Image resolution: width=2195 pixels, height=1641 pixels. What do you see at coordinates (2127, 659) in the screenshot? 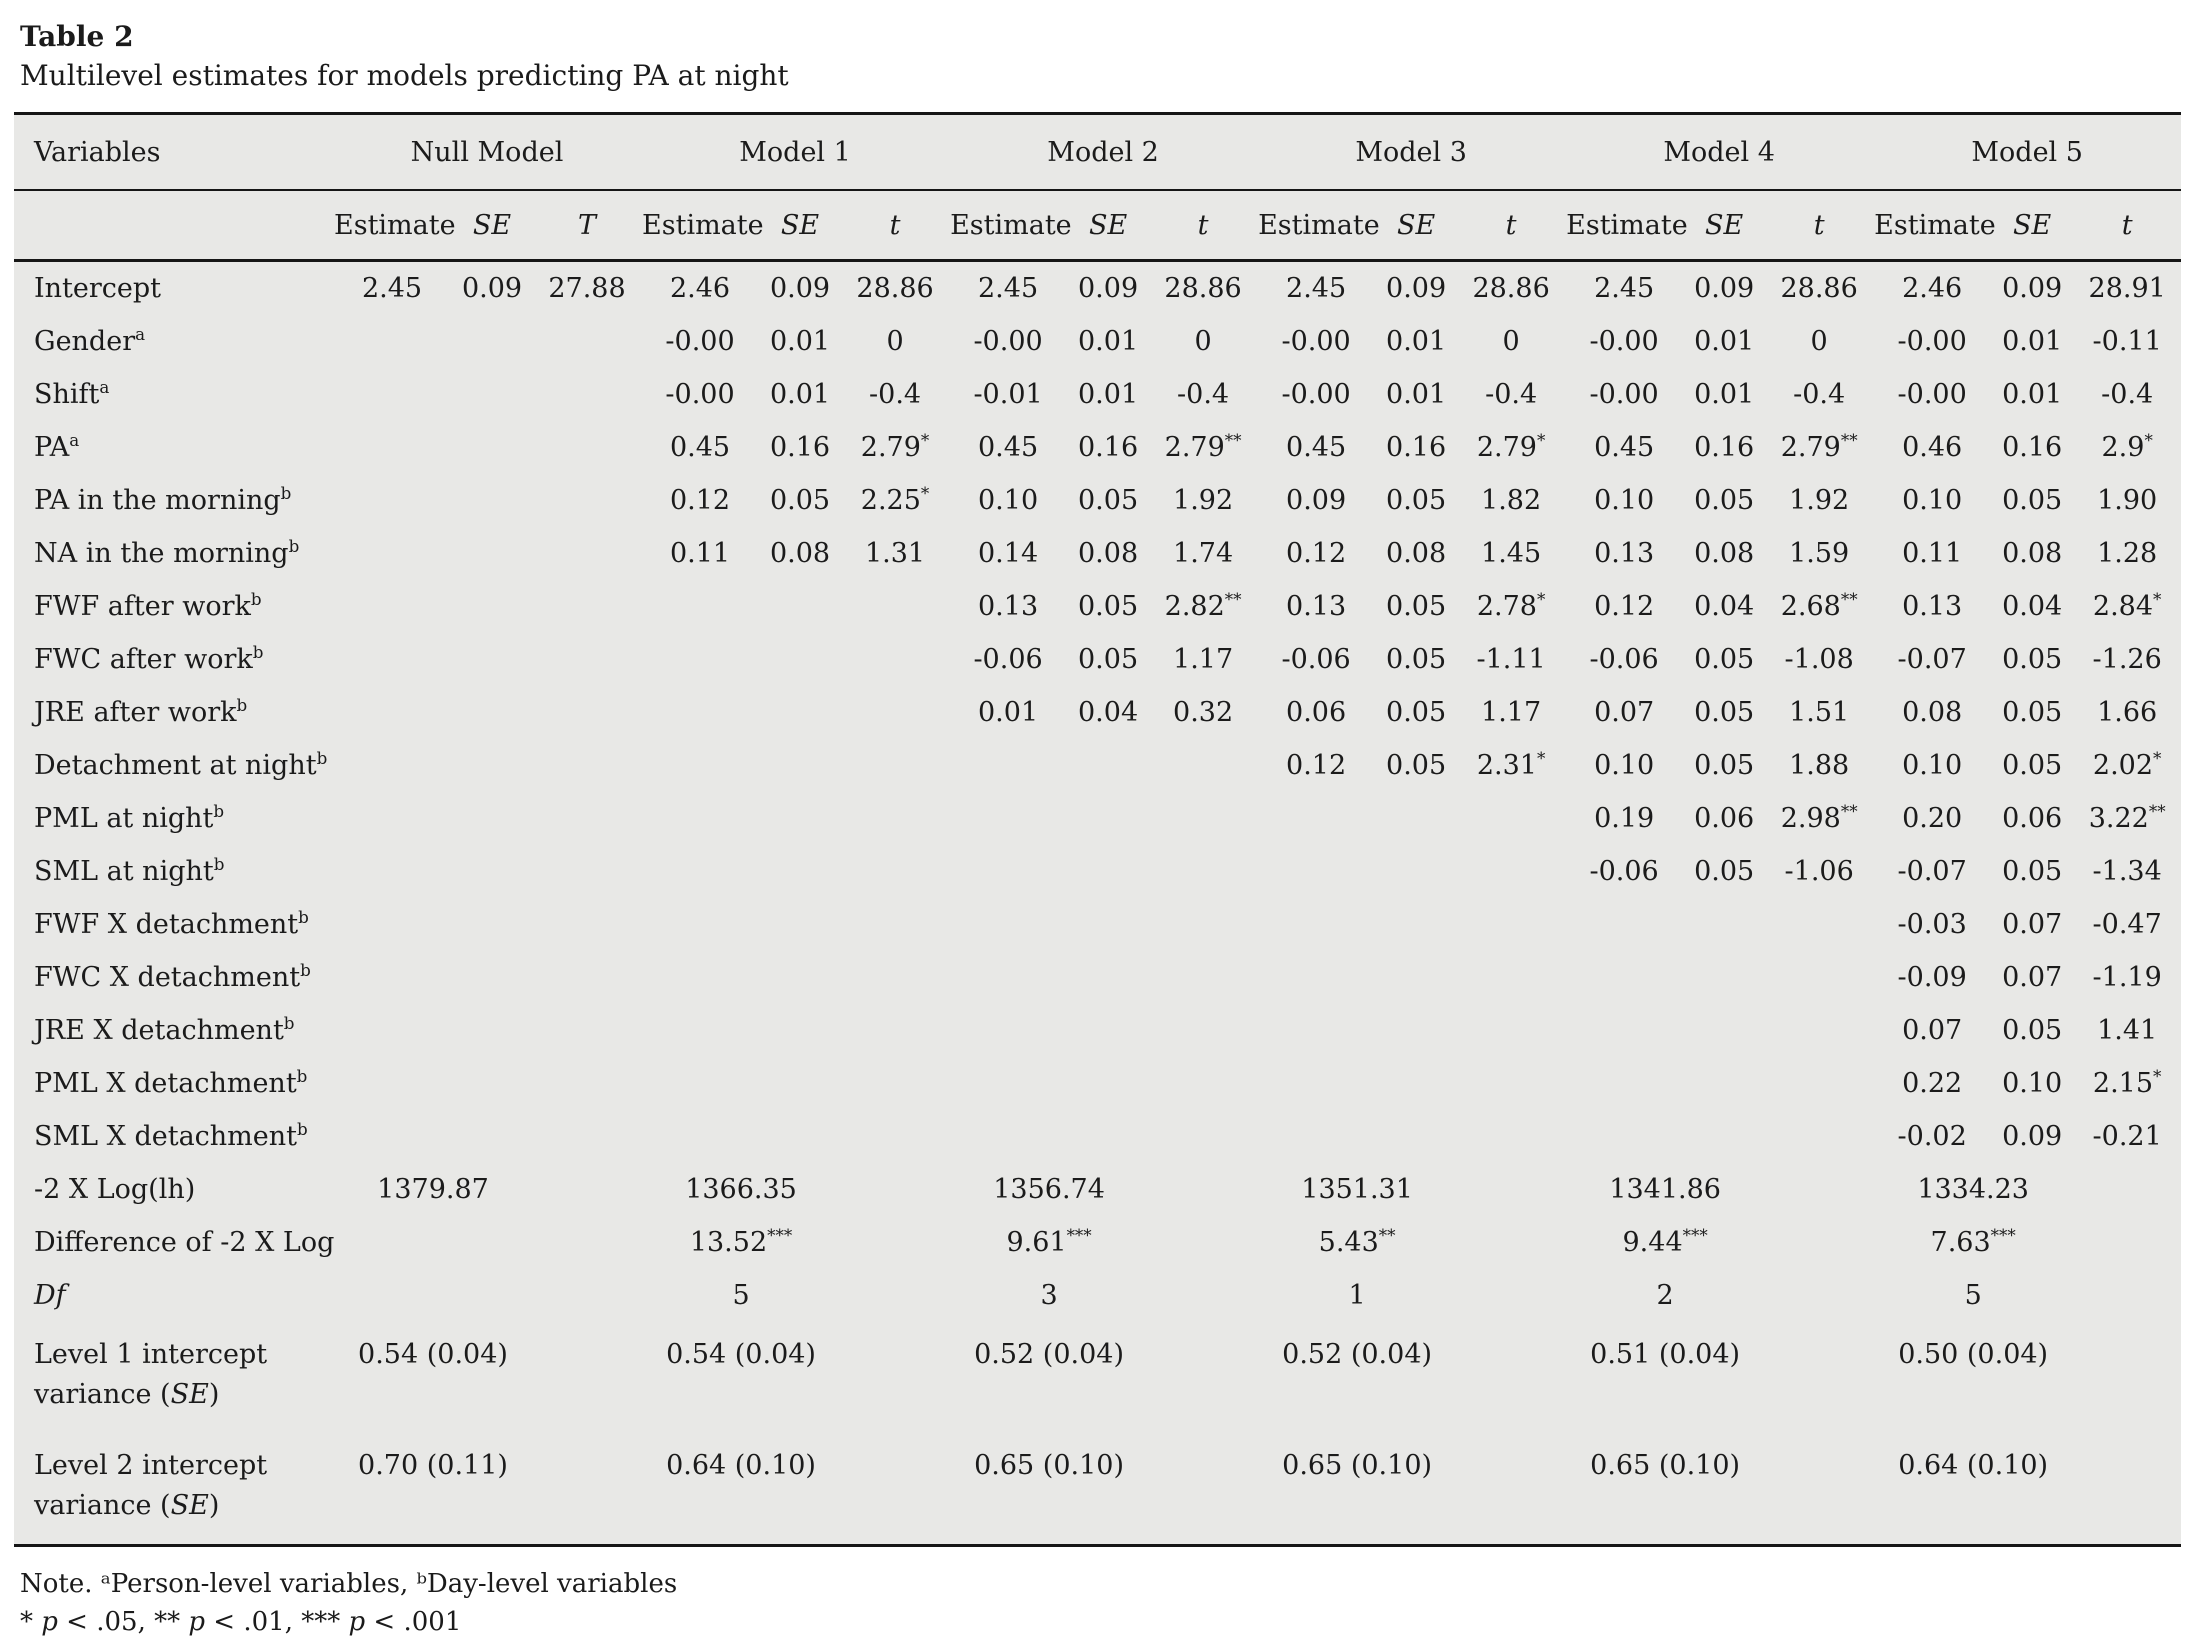
I see `t-cell: -1.26` at bounding box center [2127, 659].